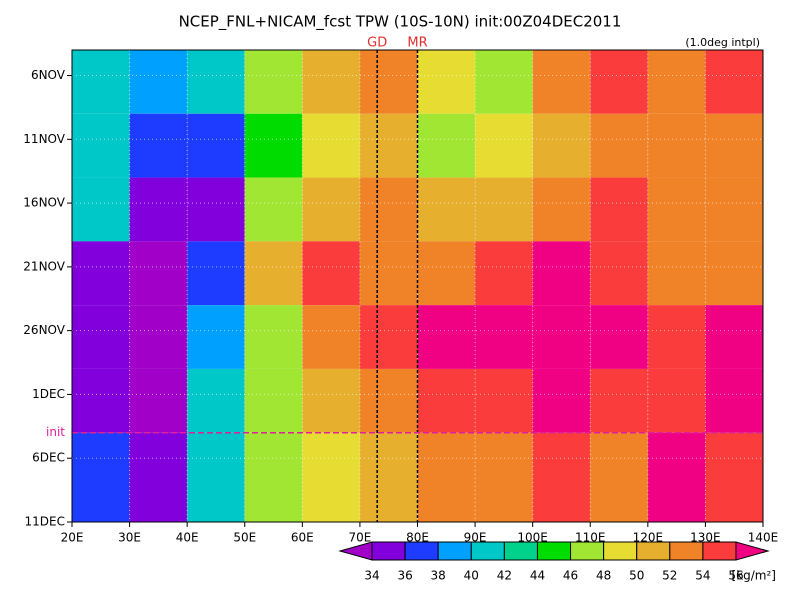  Describe the element at coordinates (187, 538) in the screenshot. I see `x-tick-label: 40E` at that location.